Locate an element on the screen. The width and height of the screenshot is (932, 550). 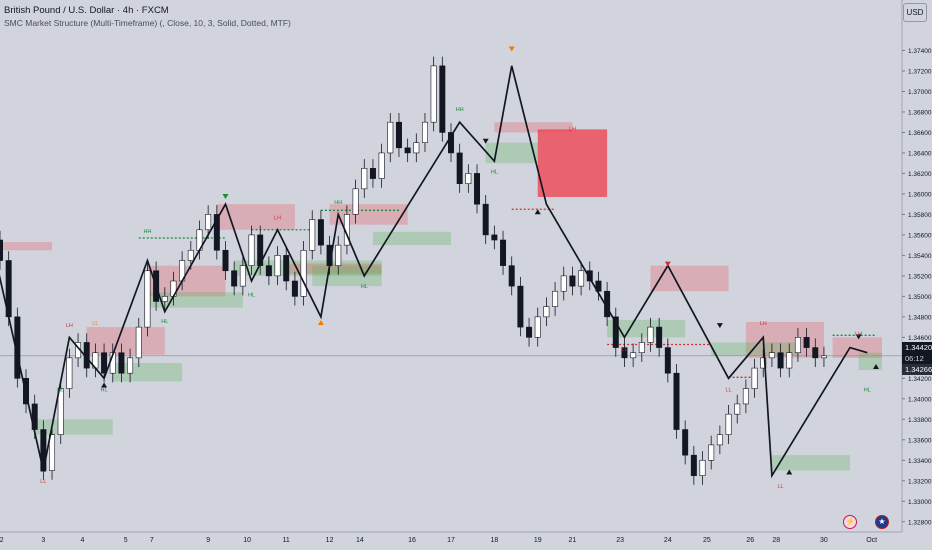
structure-label: LH is located at coordinates (277, 219).